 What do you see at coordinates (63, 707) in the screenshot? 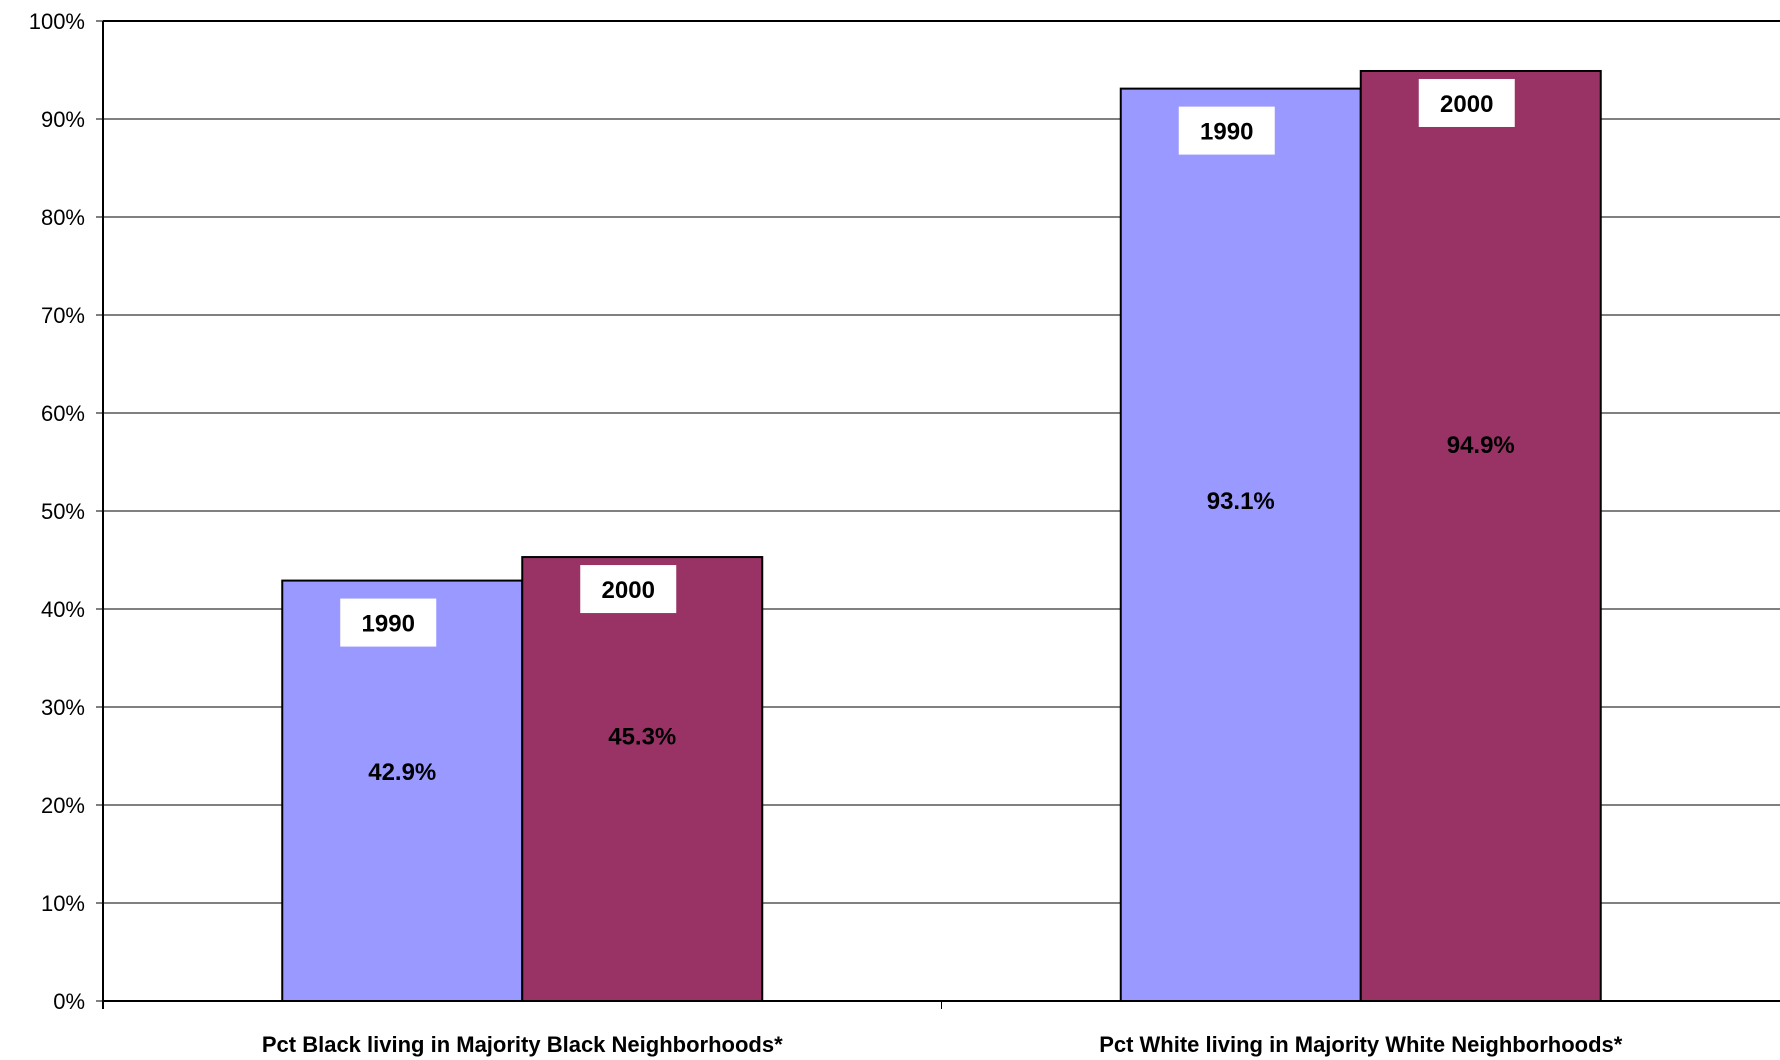
I see `y-tick-label: 30%` at bounding box center [63, 707].